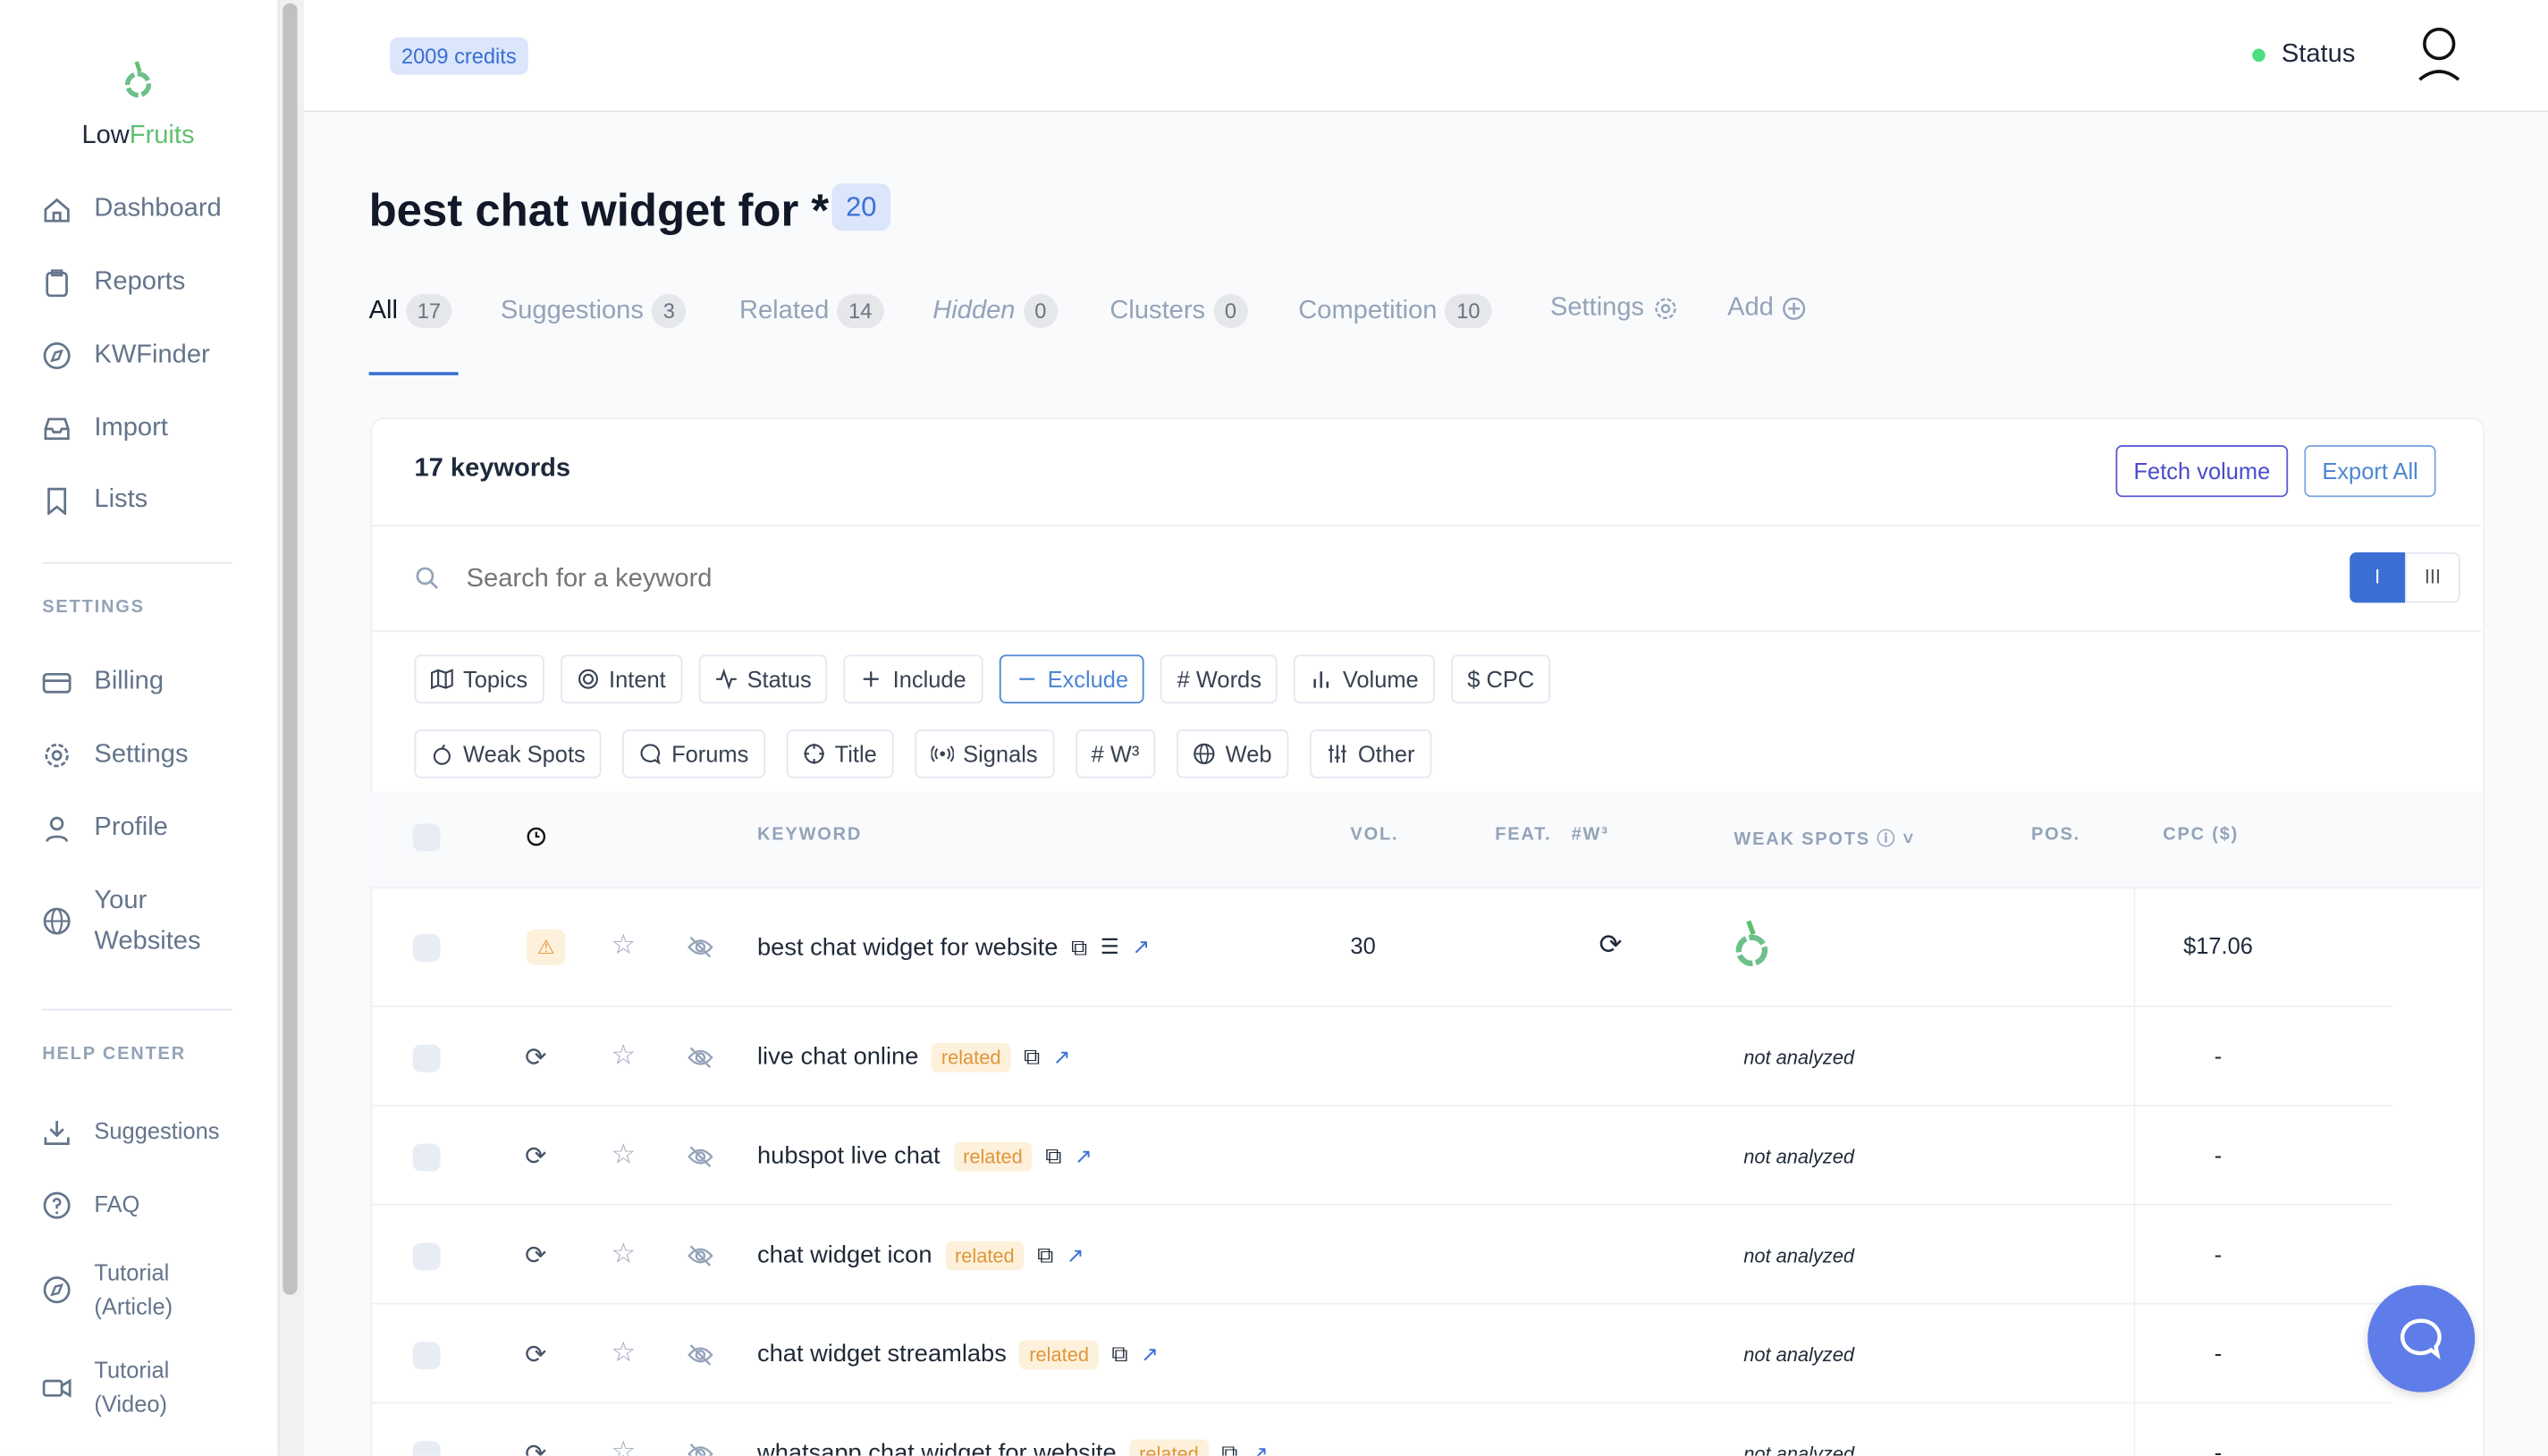 This screenshot has height=1456, width=2548. Describe the element at coordinates (1109, 947) in the screenshot. I see `list-icon: ☰` at that location.